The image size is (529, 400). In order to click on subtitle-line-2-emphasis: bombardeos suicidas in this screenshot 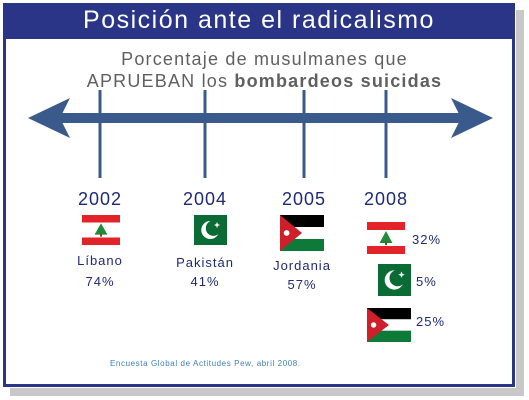, I will do `click(338, 81)`.